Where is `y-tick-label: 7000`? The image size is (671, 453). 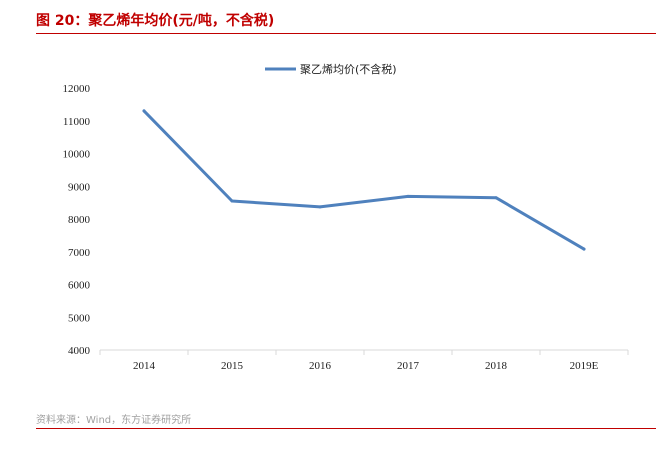
y-tick-label: 7000 is located at coordinates (79, 253).